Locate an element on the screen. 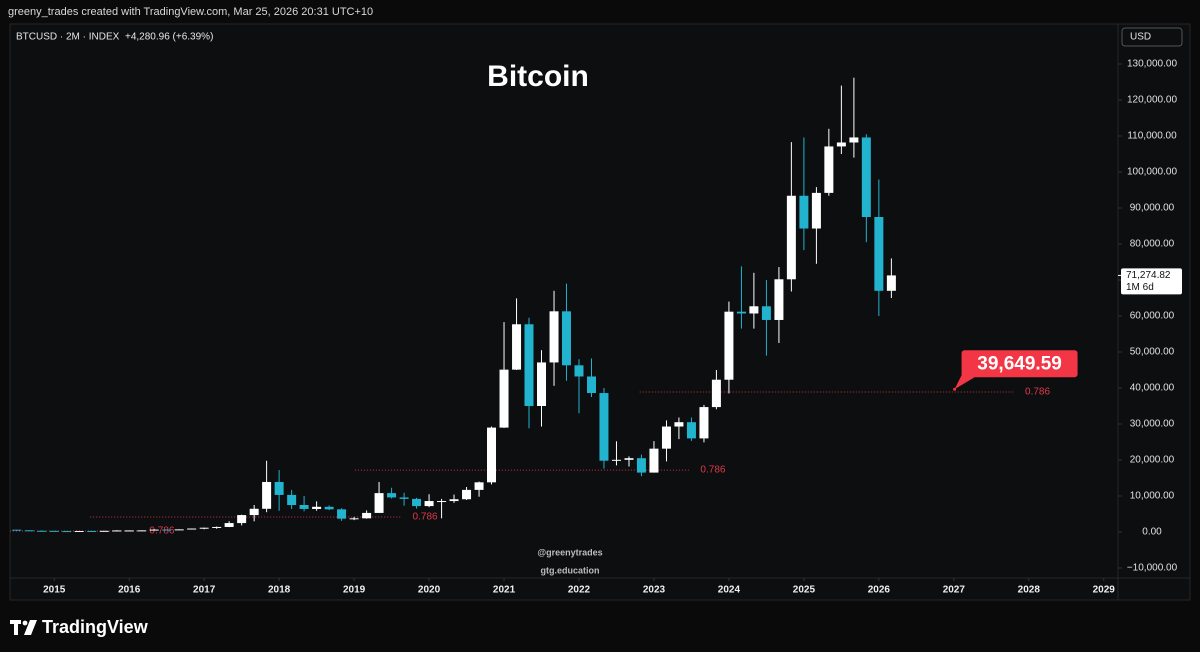 The height and width of the screenshot is (652, 1200). y-tick-label: 120,000.00 is located at coordinates (1152, 100).